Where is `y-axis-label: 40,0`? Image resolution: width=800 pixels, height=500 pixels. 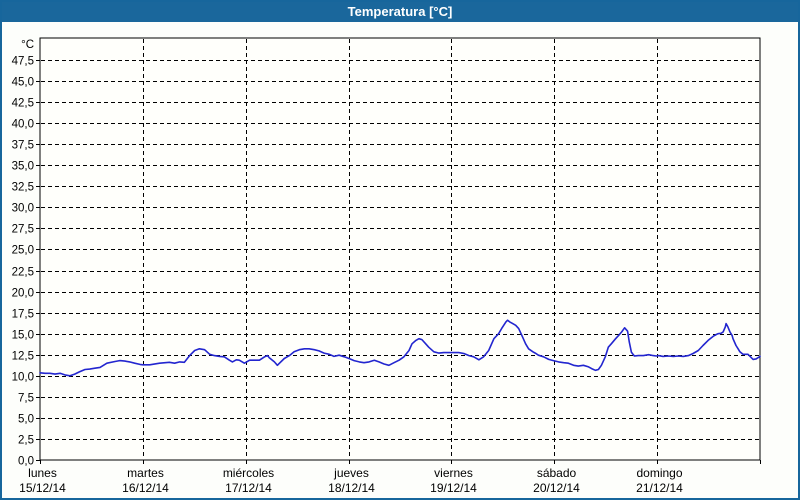 y-axis-label: 40,0 is located at coordinates (23, 125).